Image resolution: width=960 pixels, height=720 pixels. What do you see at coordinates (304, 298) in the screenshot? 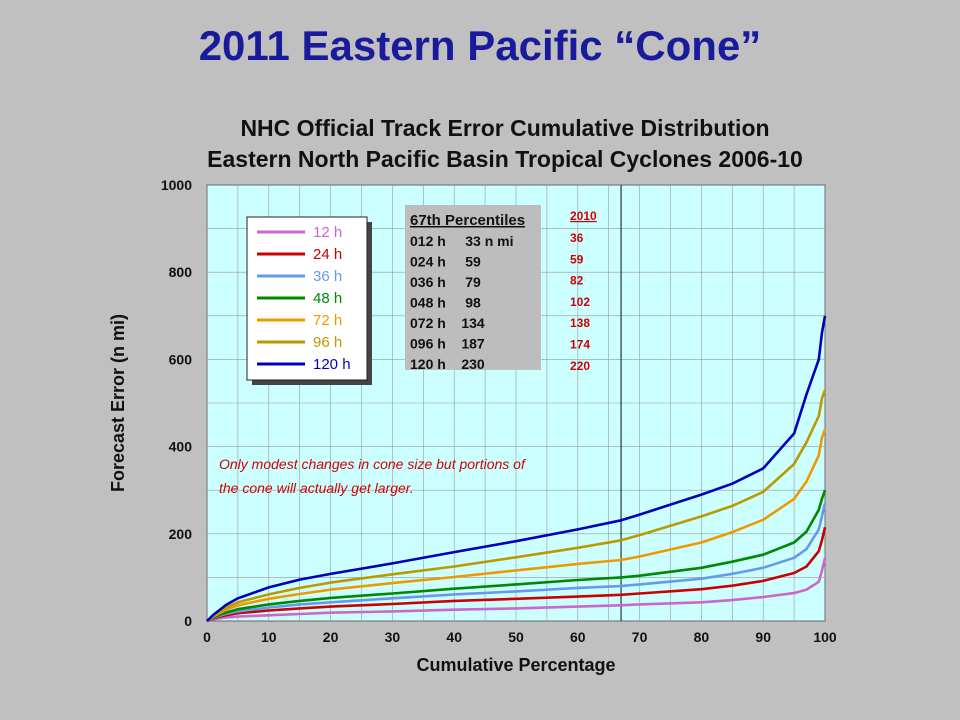
I see `legend-items: 12 h 24 h 36 h 48 h 72 h 96 h 120 h` at bounding box center [304, 298].